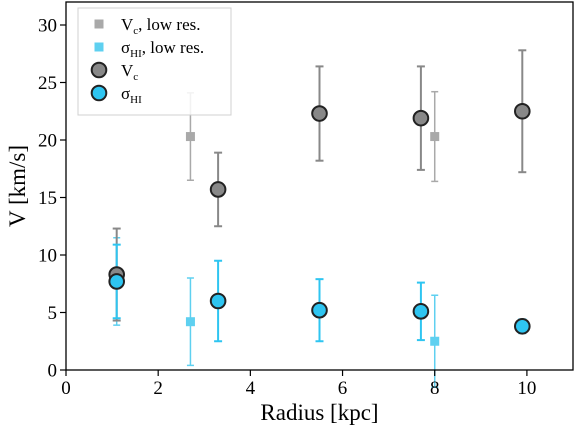 Image resolution: width=574 pixels, height=434 pixels. I want to click on x-tick-label: 8, so click(435, 388).